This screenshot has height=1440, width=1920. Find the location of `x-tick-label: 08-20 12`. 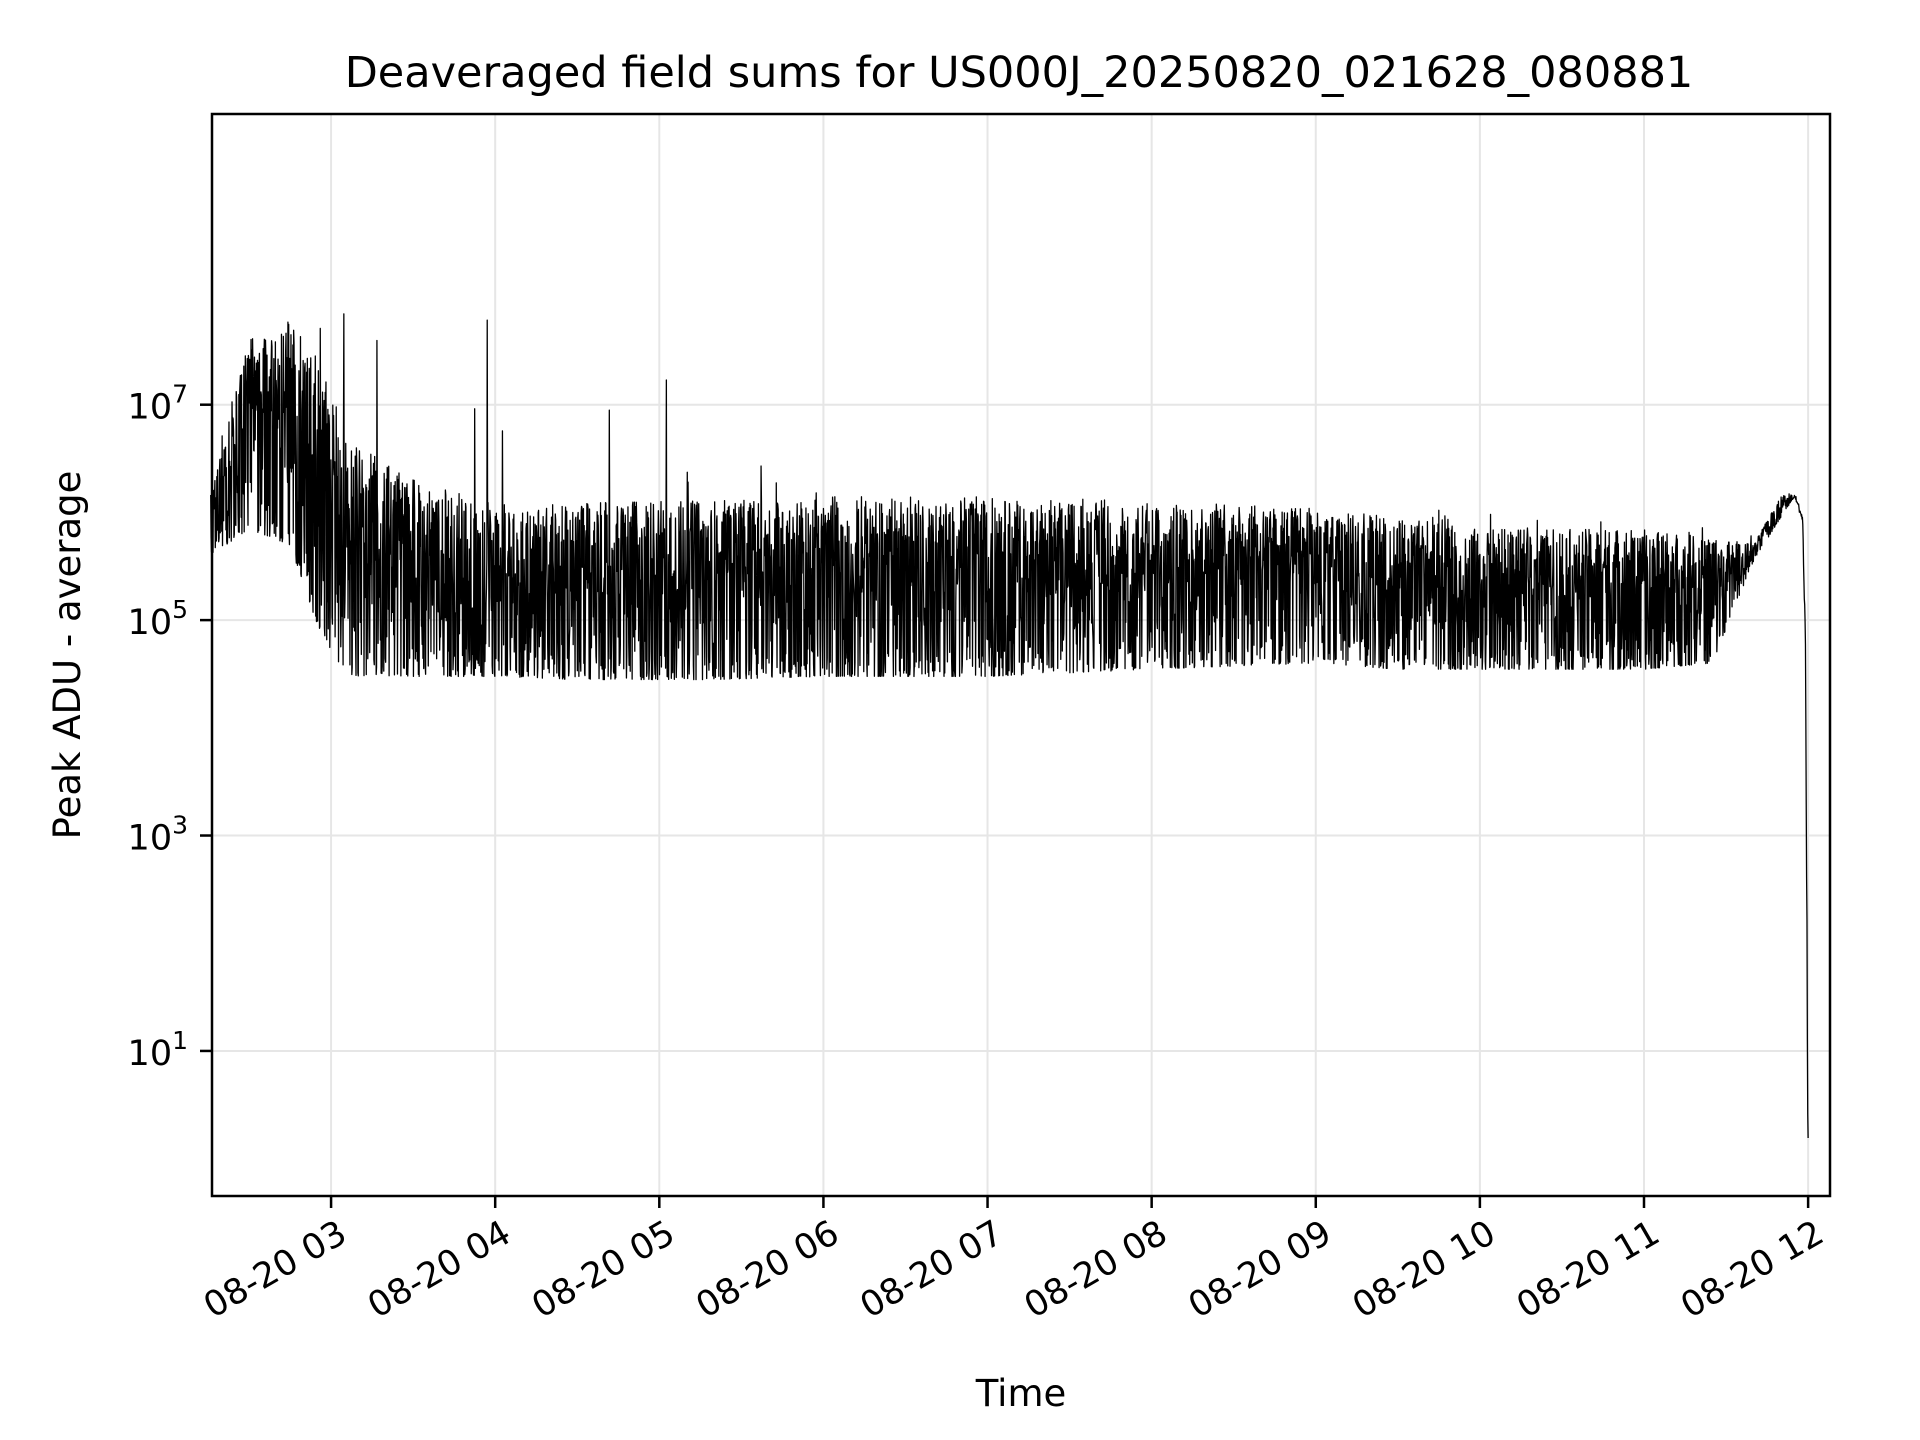

x-tick-label: 08-20 12 is located at coordinates (1752, 1269).